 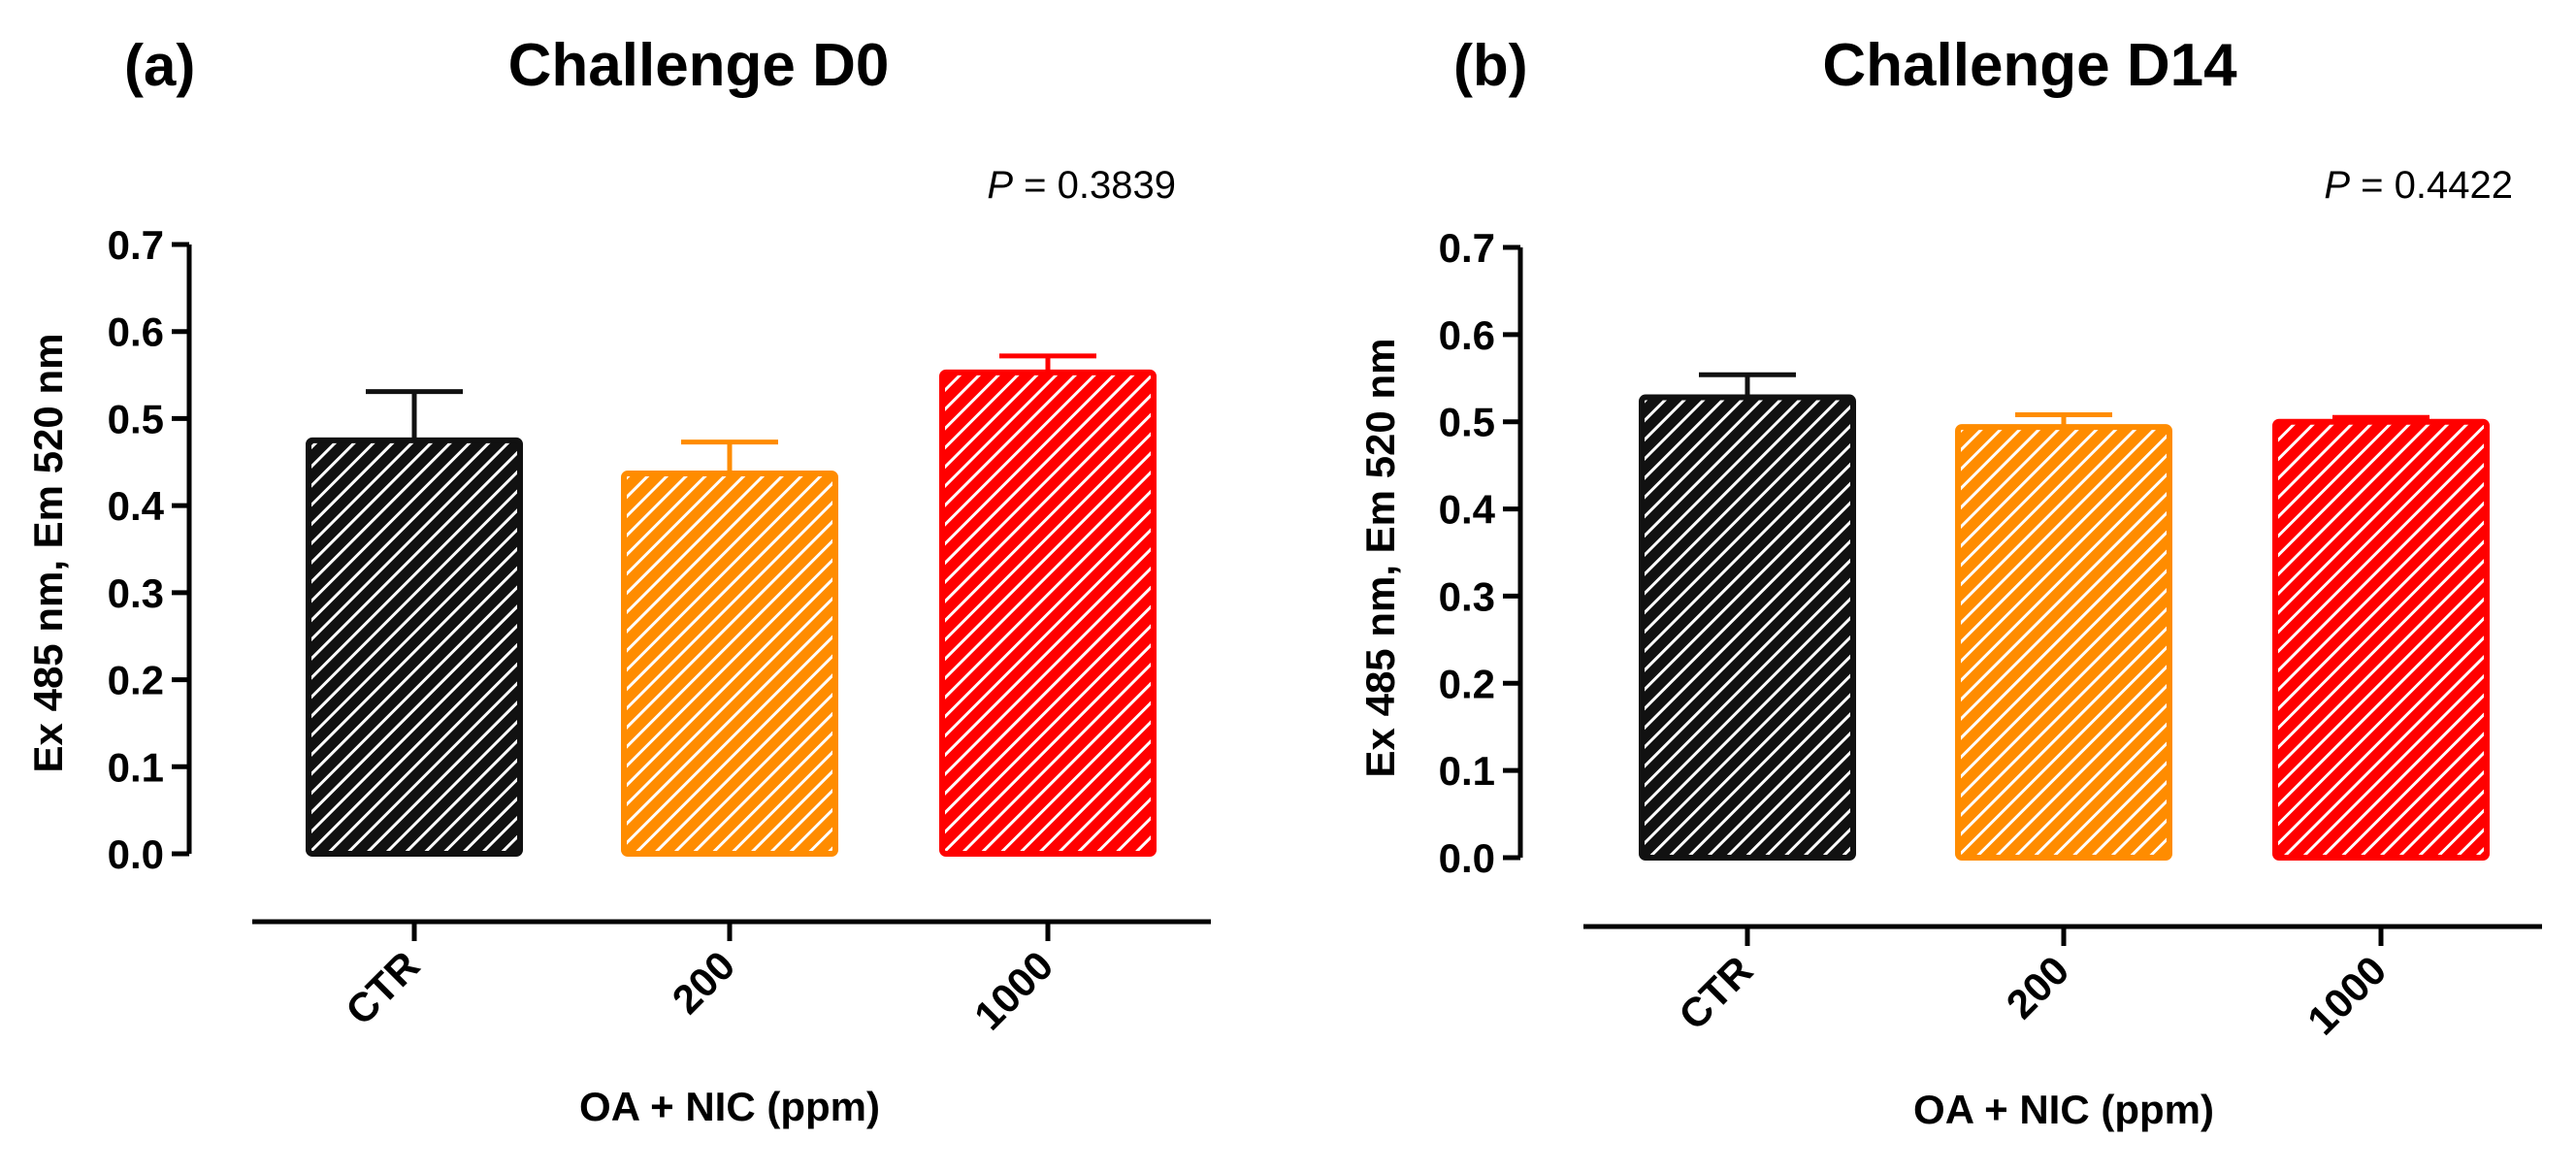 What do you see at coordinates (1094, 185) in the screenshot?
I see `p-value-number-a: = 0.3839` at bounding box center [1094, 185].